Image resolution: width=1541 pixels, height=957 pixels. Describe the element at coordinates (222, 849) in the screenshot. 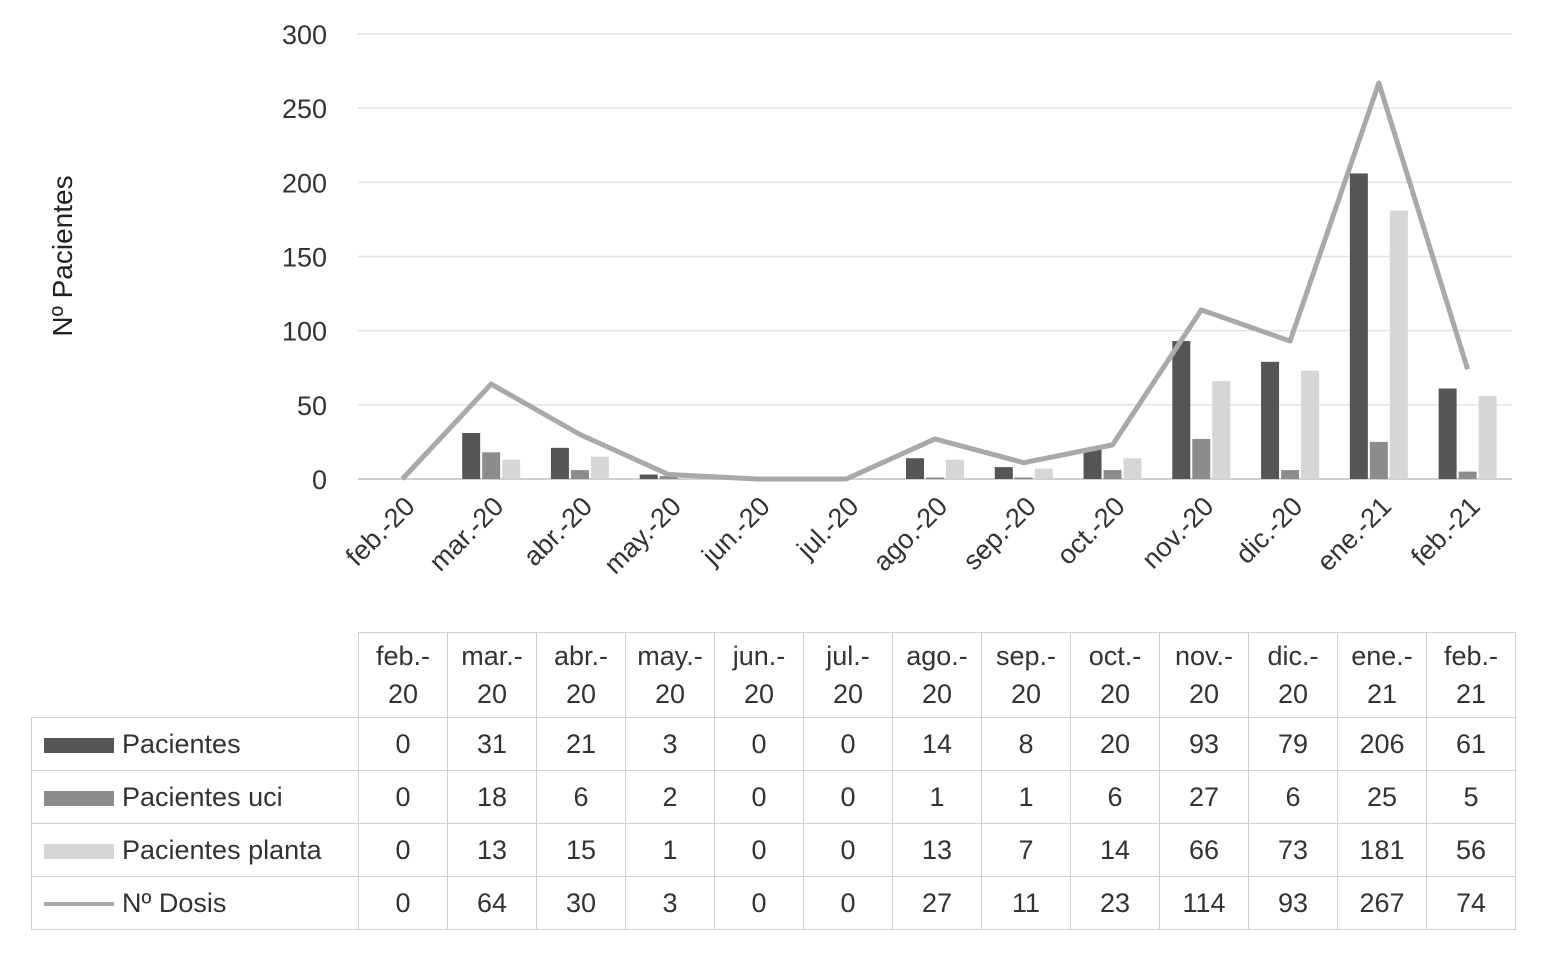

I see `legend-label: Pacientes planta` at that location.